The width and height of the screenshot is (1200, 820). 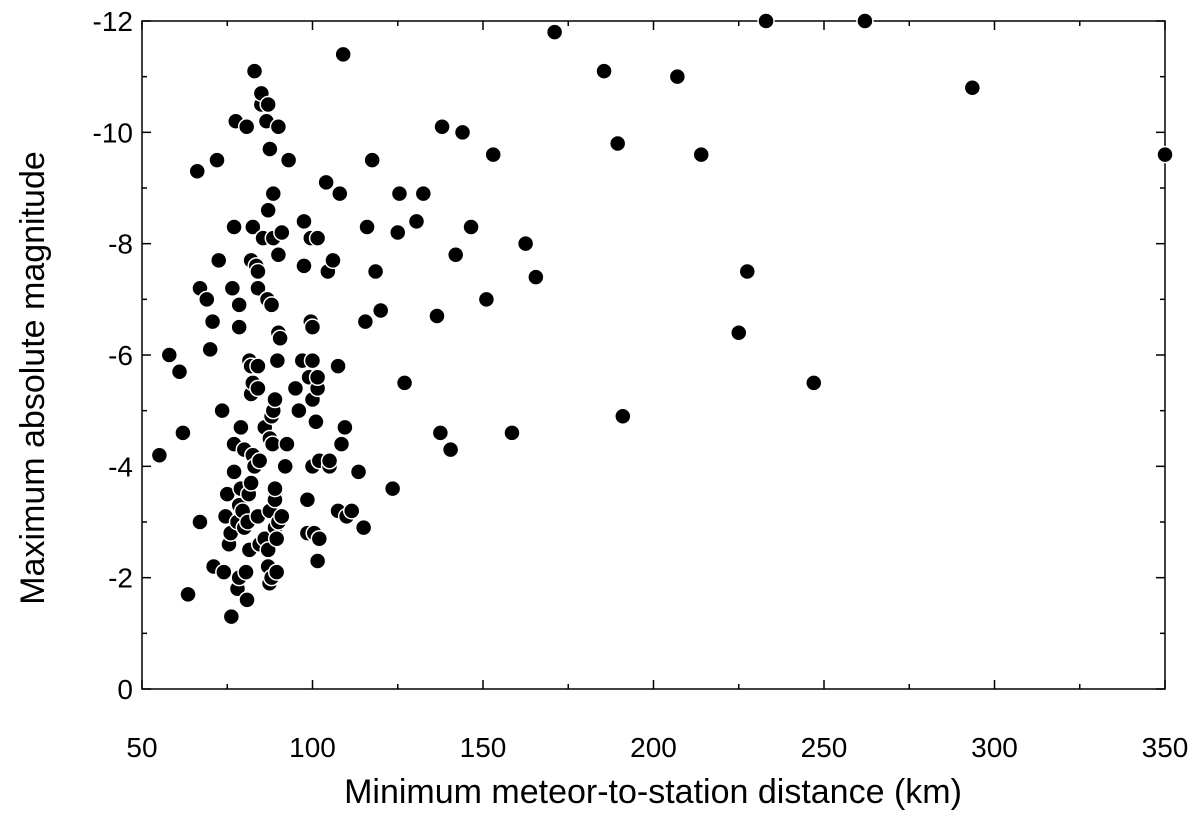 I want to click on x-tick-label: 350, so click(x=1165, y=747).